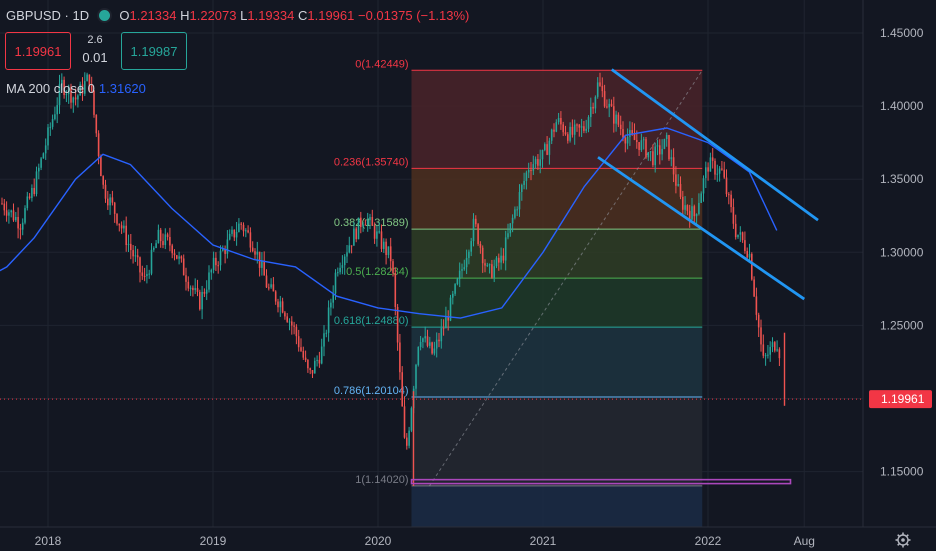  What do you see at coordinates (468, 539) in the screenshot?
I see `time-axis` at bounding box center [468, 539].